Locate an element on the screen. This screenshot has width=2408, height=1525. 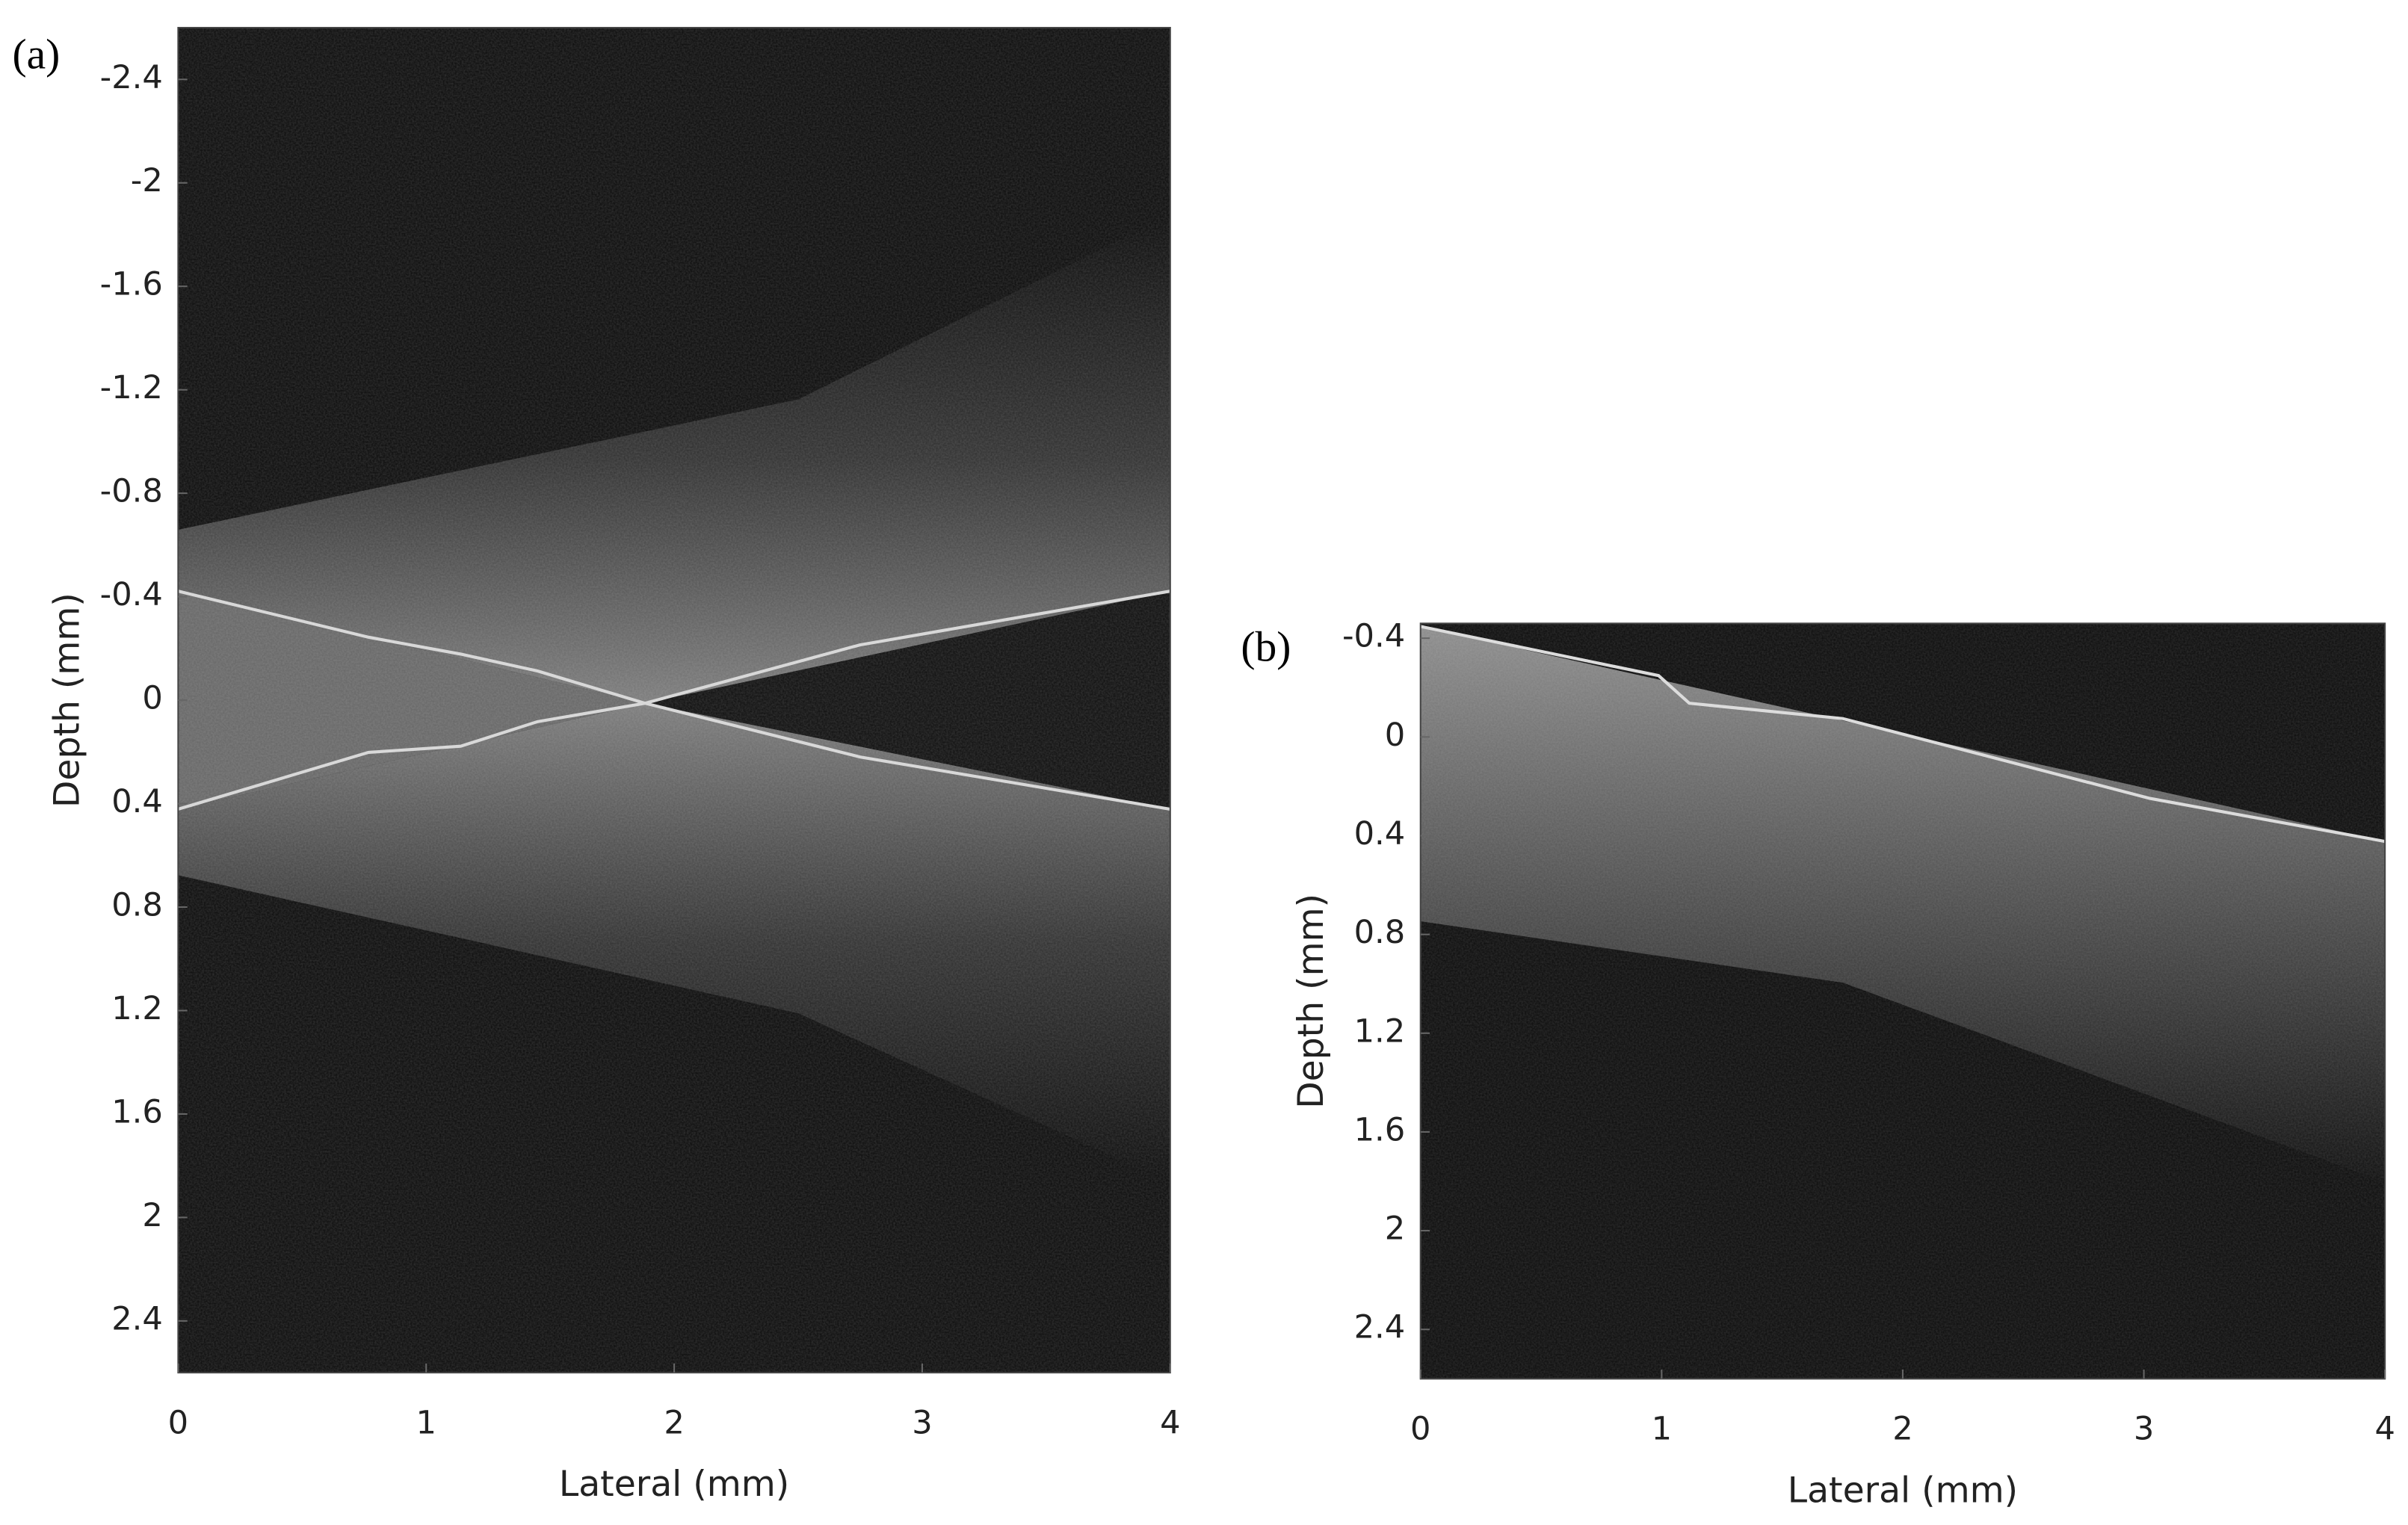
y-tick-label: -2 is located at coordinates (147, 181).